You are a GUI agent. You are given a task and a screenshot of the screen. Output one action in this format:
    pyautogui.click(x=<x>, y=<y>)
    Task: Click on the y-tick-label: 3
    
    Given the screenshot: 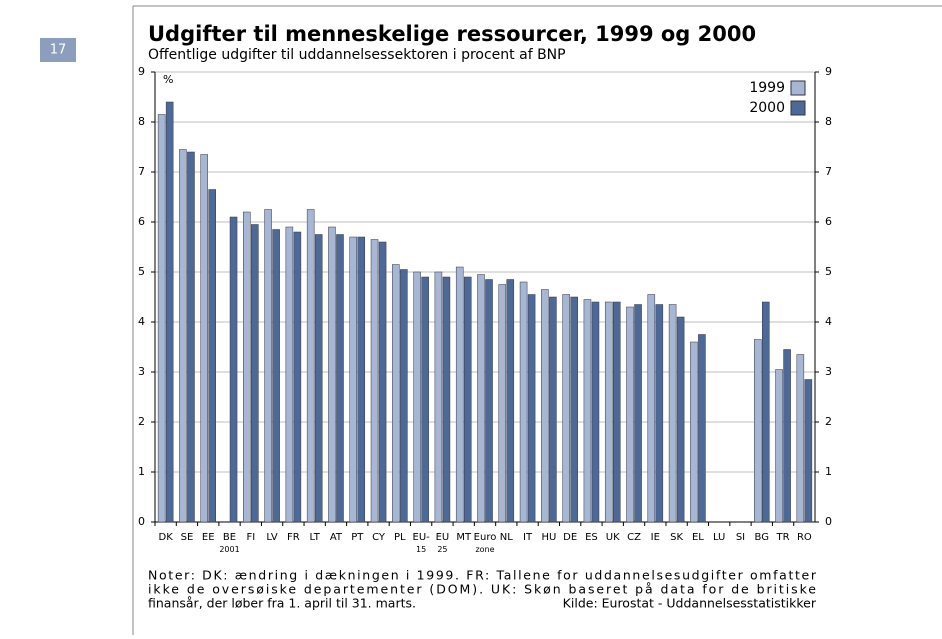 What is the action you would take?
    pyautogui.click(x=141, y=371)
    